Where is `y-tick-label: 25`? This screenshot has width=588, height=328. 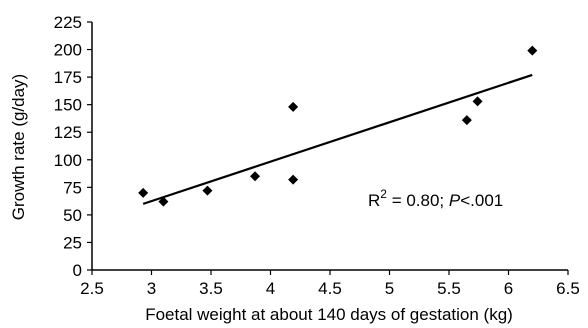
y-tick-label: 25 is located at coordinates (72, 242).